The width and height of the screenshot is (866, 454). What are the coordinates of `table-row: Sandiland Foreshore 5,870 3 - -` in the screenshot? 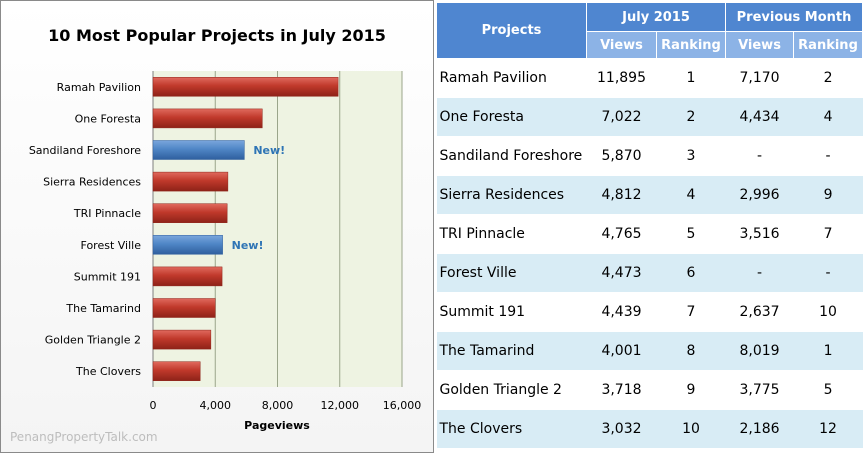 It's located at (649, 156).